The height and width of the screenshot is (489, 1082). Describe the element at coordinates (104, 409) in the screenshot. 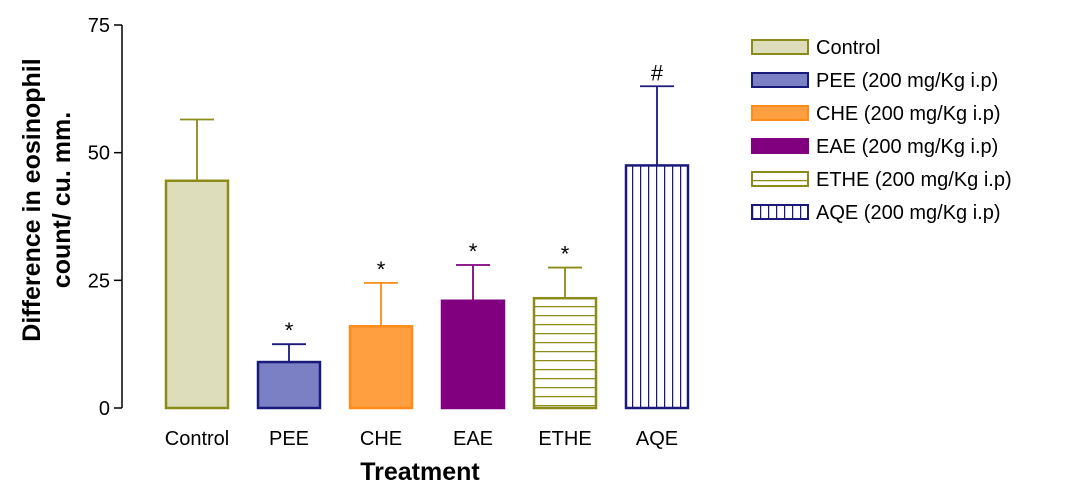

I see `y-tick-label: 0` at that location.